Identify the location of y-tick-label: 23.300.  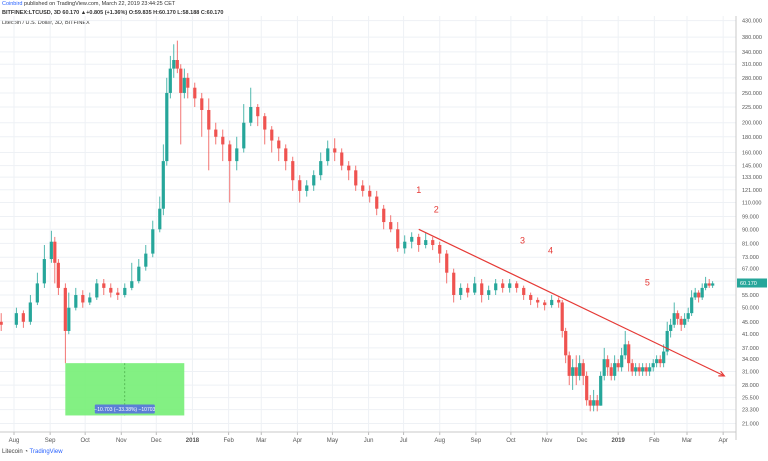
(750, 411).